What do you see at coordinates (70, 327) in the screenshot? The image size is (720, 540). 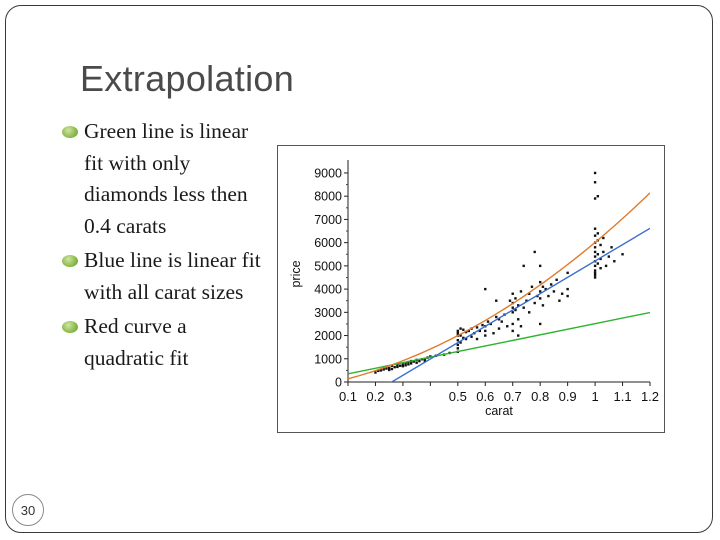 I see `bullet-dot-icon` at bounding box center [70, 327].